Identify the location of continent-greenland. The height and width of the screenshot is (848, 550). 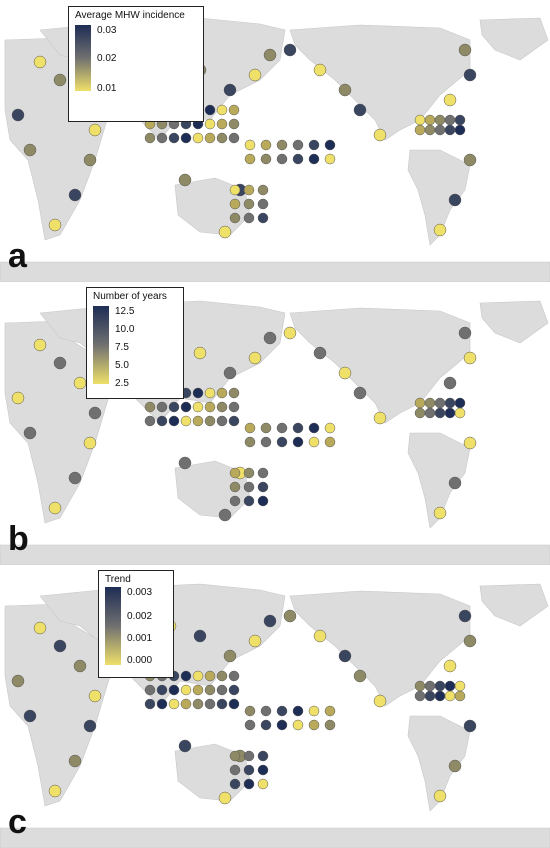
(514, 322).